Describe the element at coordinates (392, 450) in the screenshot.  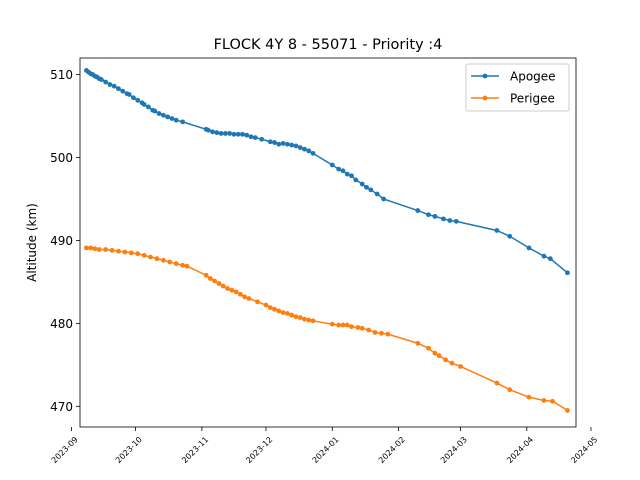
I see `x-tick-label: 2024-02` at that location.